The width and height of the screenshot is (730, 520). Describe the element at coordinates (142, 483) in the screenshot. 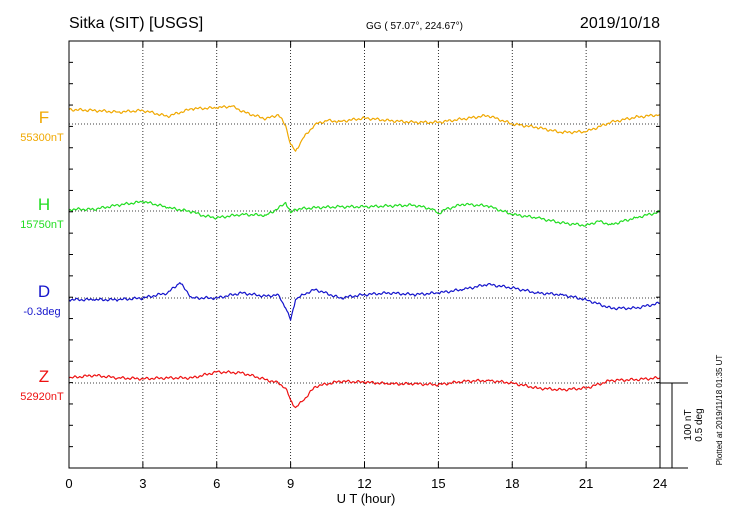

I see `x-tick-label: 3` at that location.